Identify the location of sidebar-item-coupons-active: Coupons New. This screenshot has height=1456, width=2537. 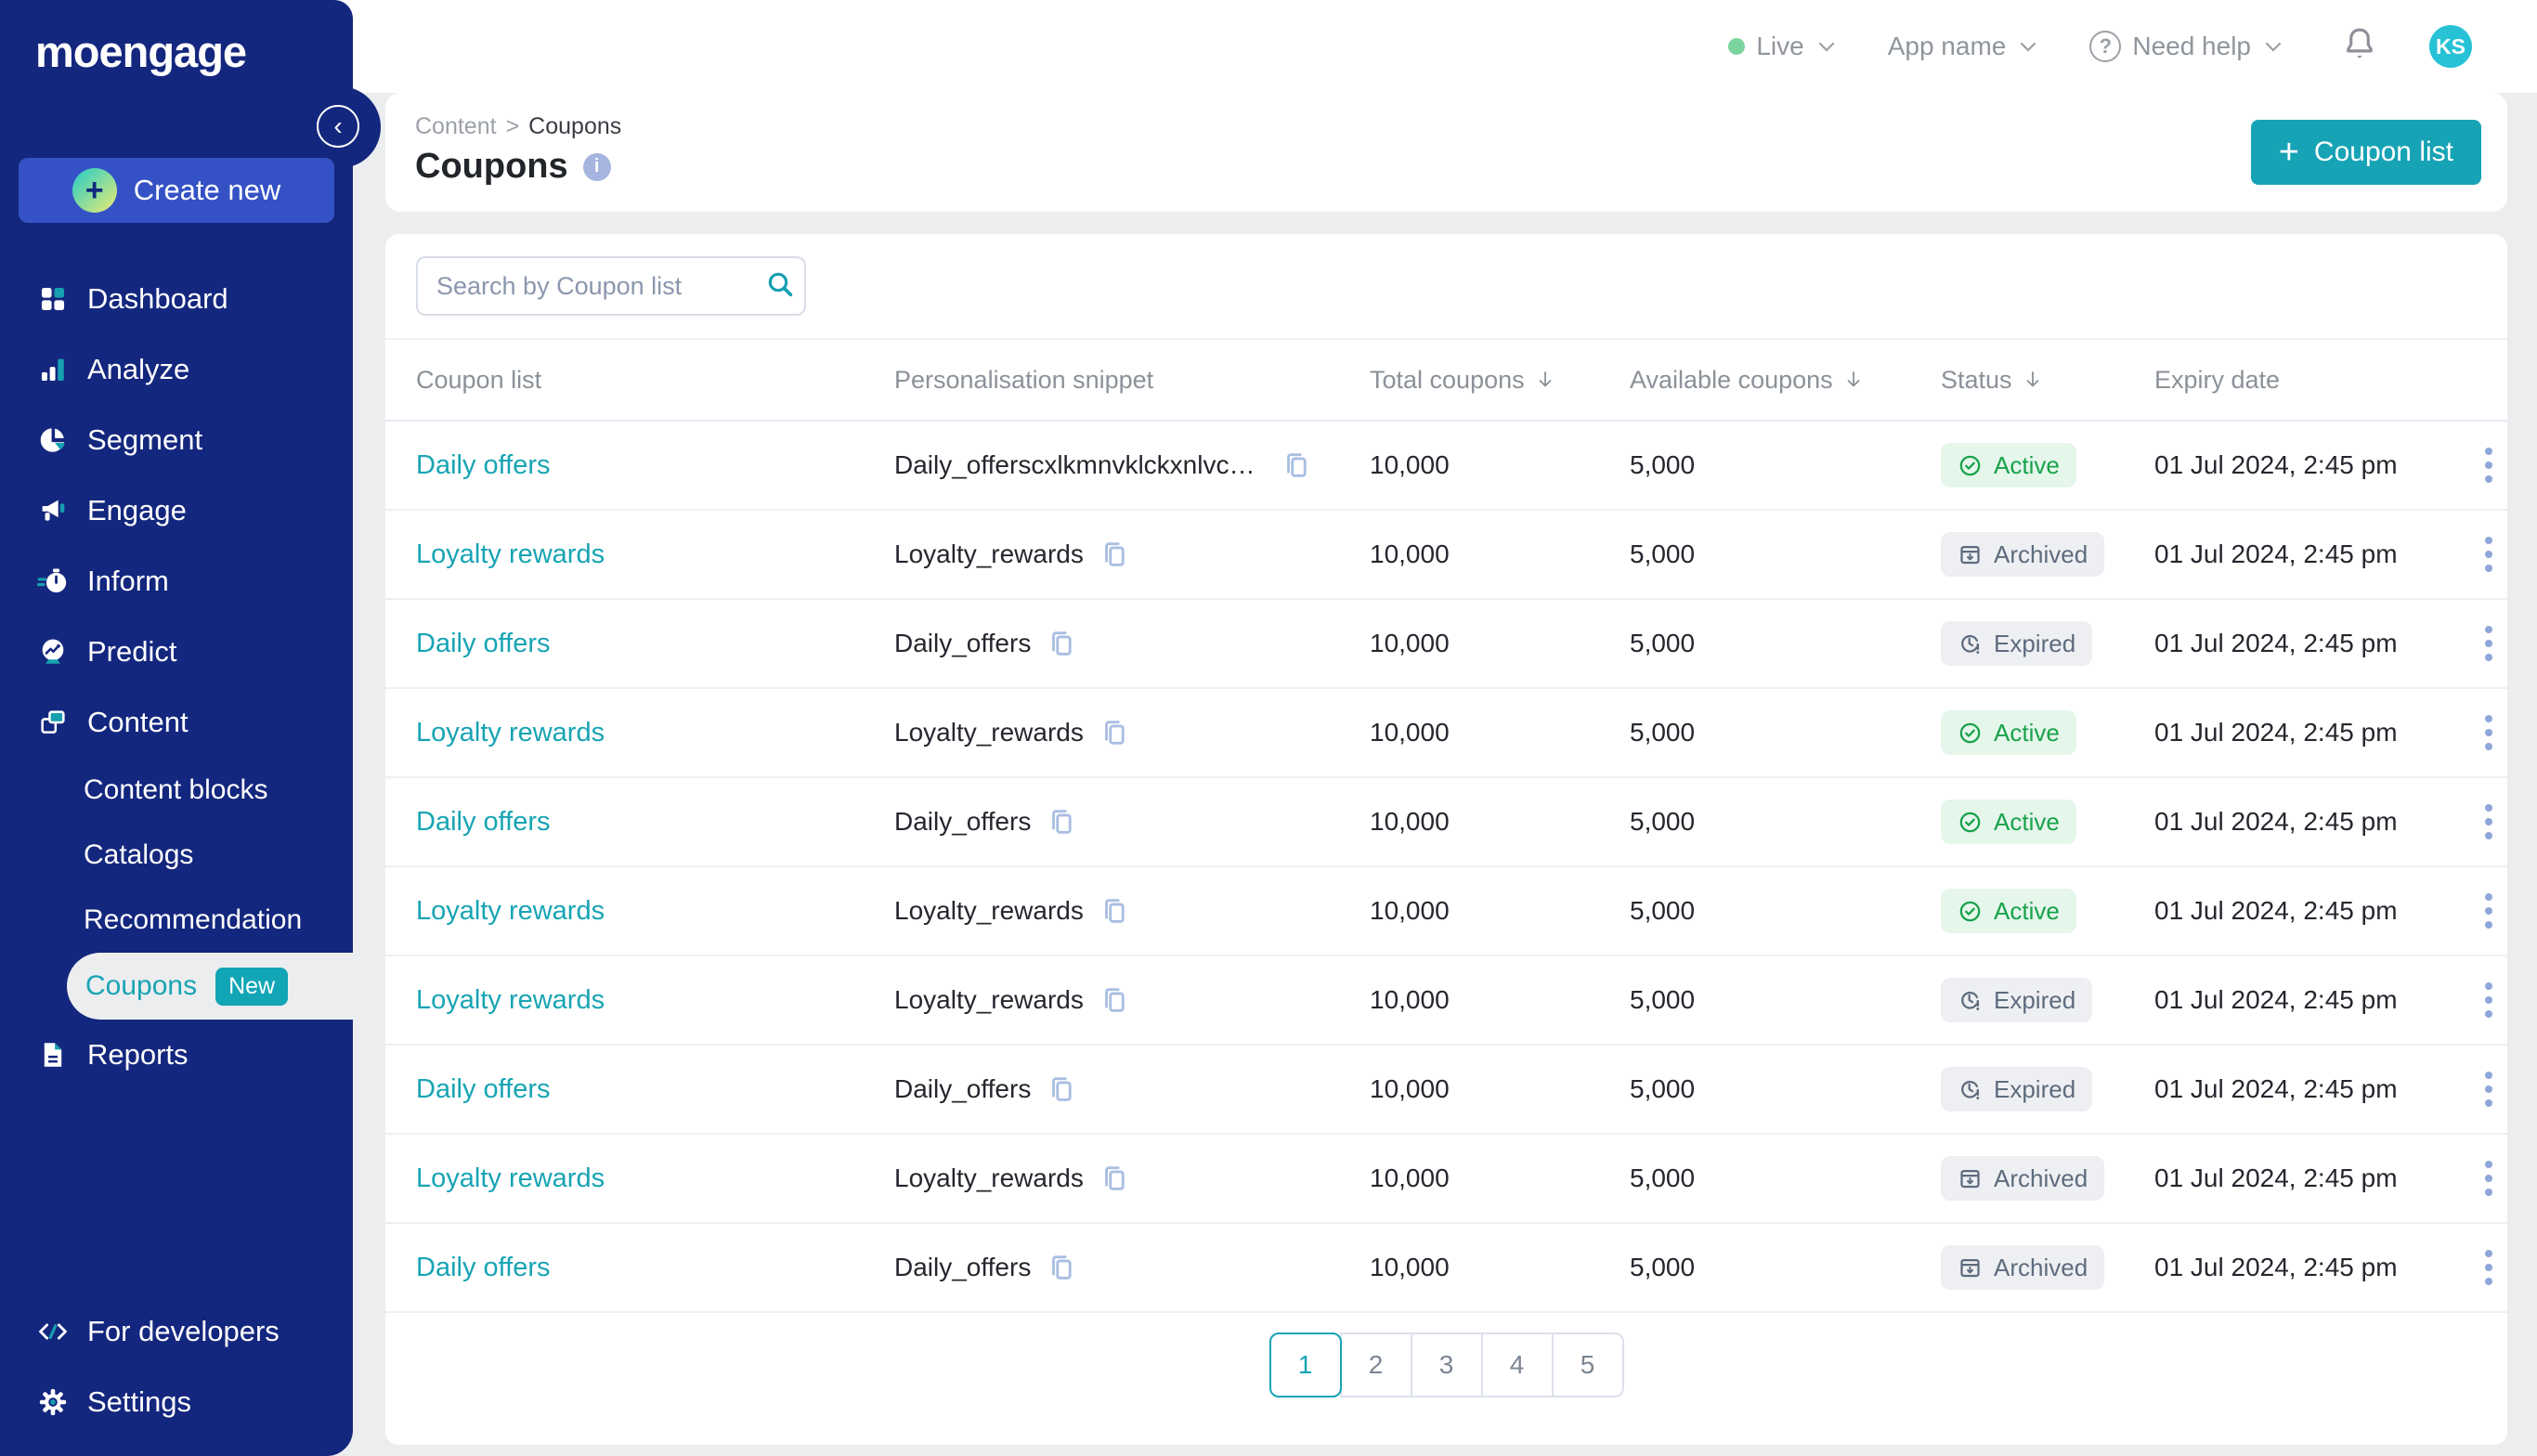
(210, 986).